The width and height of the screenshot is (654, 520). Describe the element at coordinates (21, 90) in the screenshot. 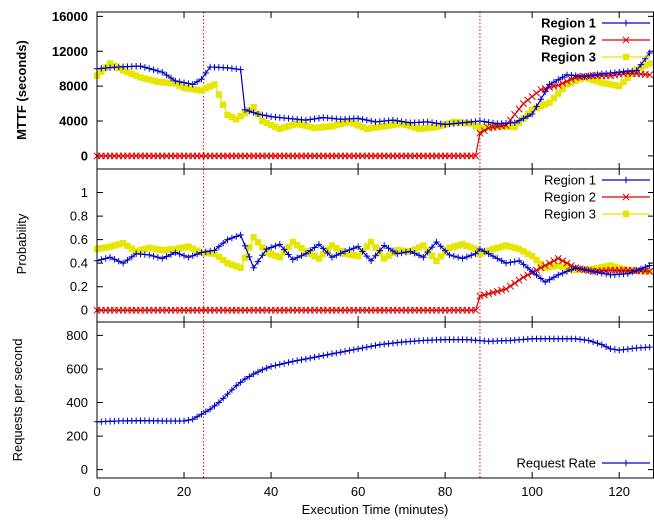

I see `y-axis-label-mttf: MTTF (seconds)` at that location.